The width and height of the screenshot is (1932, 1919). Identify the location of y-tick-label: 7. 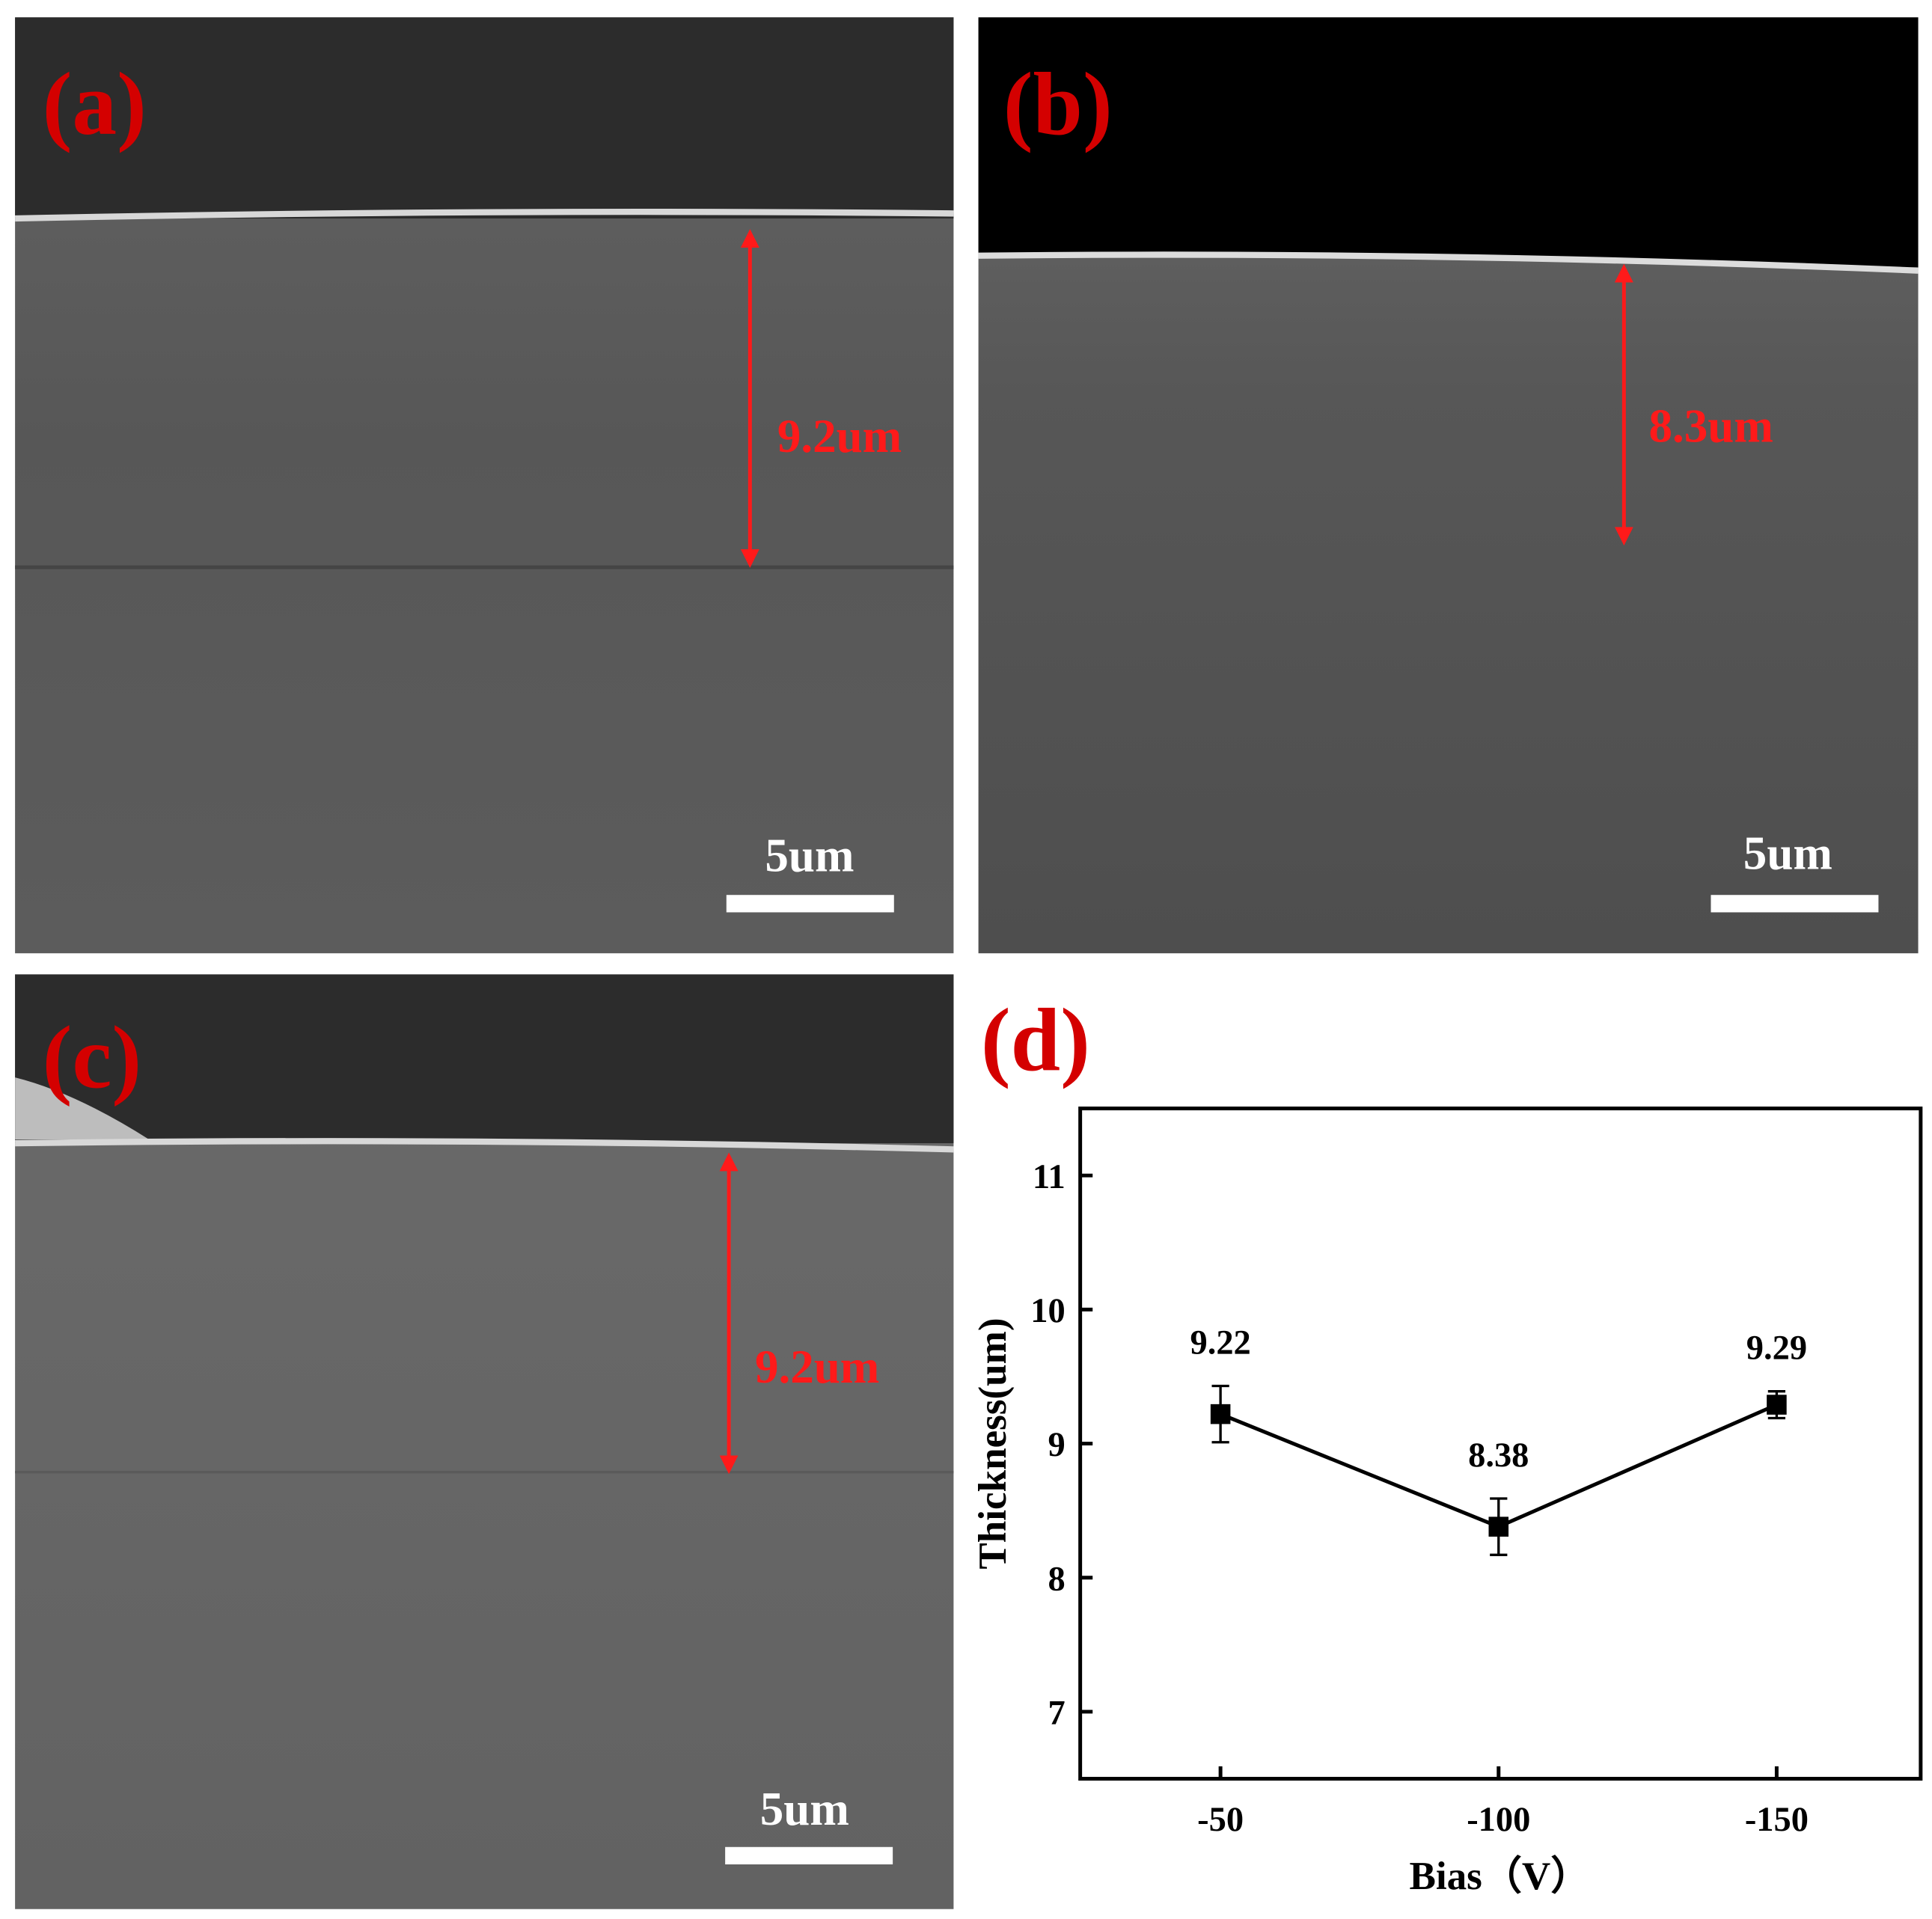
(1057, 1714).